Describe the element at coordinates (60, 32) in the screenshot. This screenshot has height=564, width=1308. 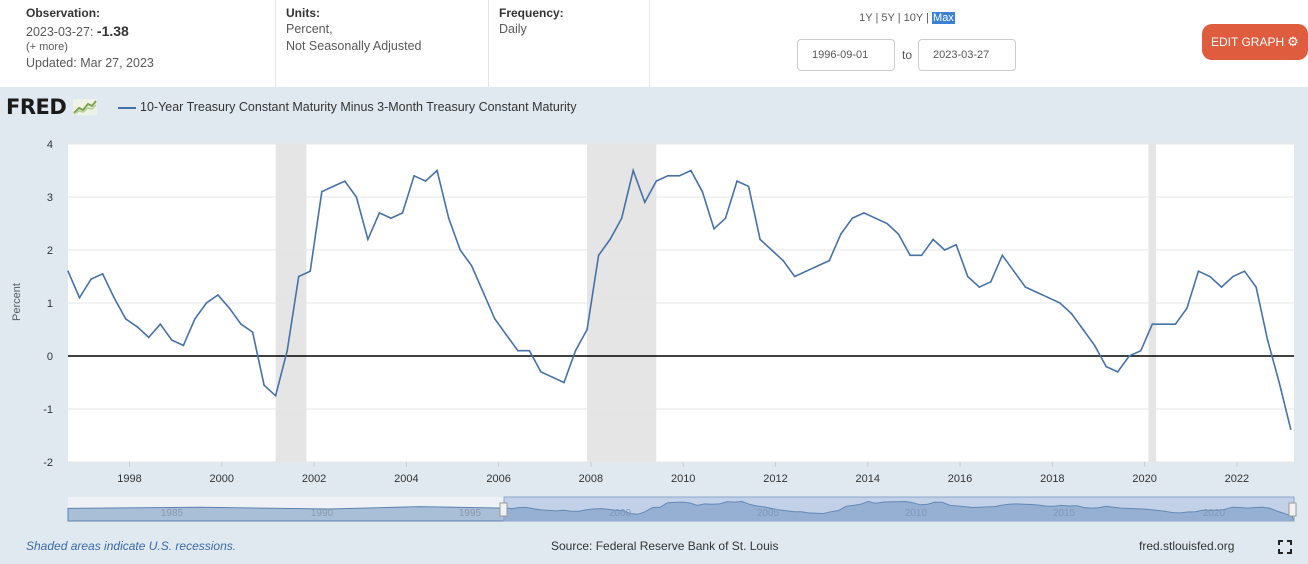
I see `observation-date: 2023-03-27:` at that location.